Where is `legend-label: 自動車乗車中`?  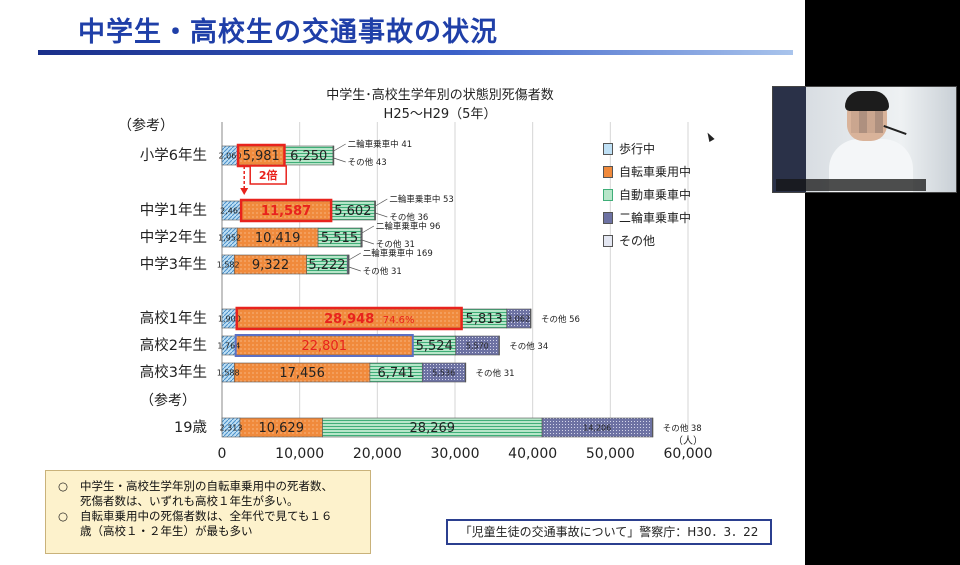 legend-label: 自動車乗車中 is located at coordinates (655, 195).